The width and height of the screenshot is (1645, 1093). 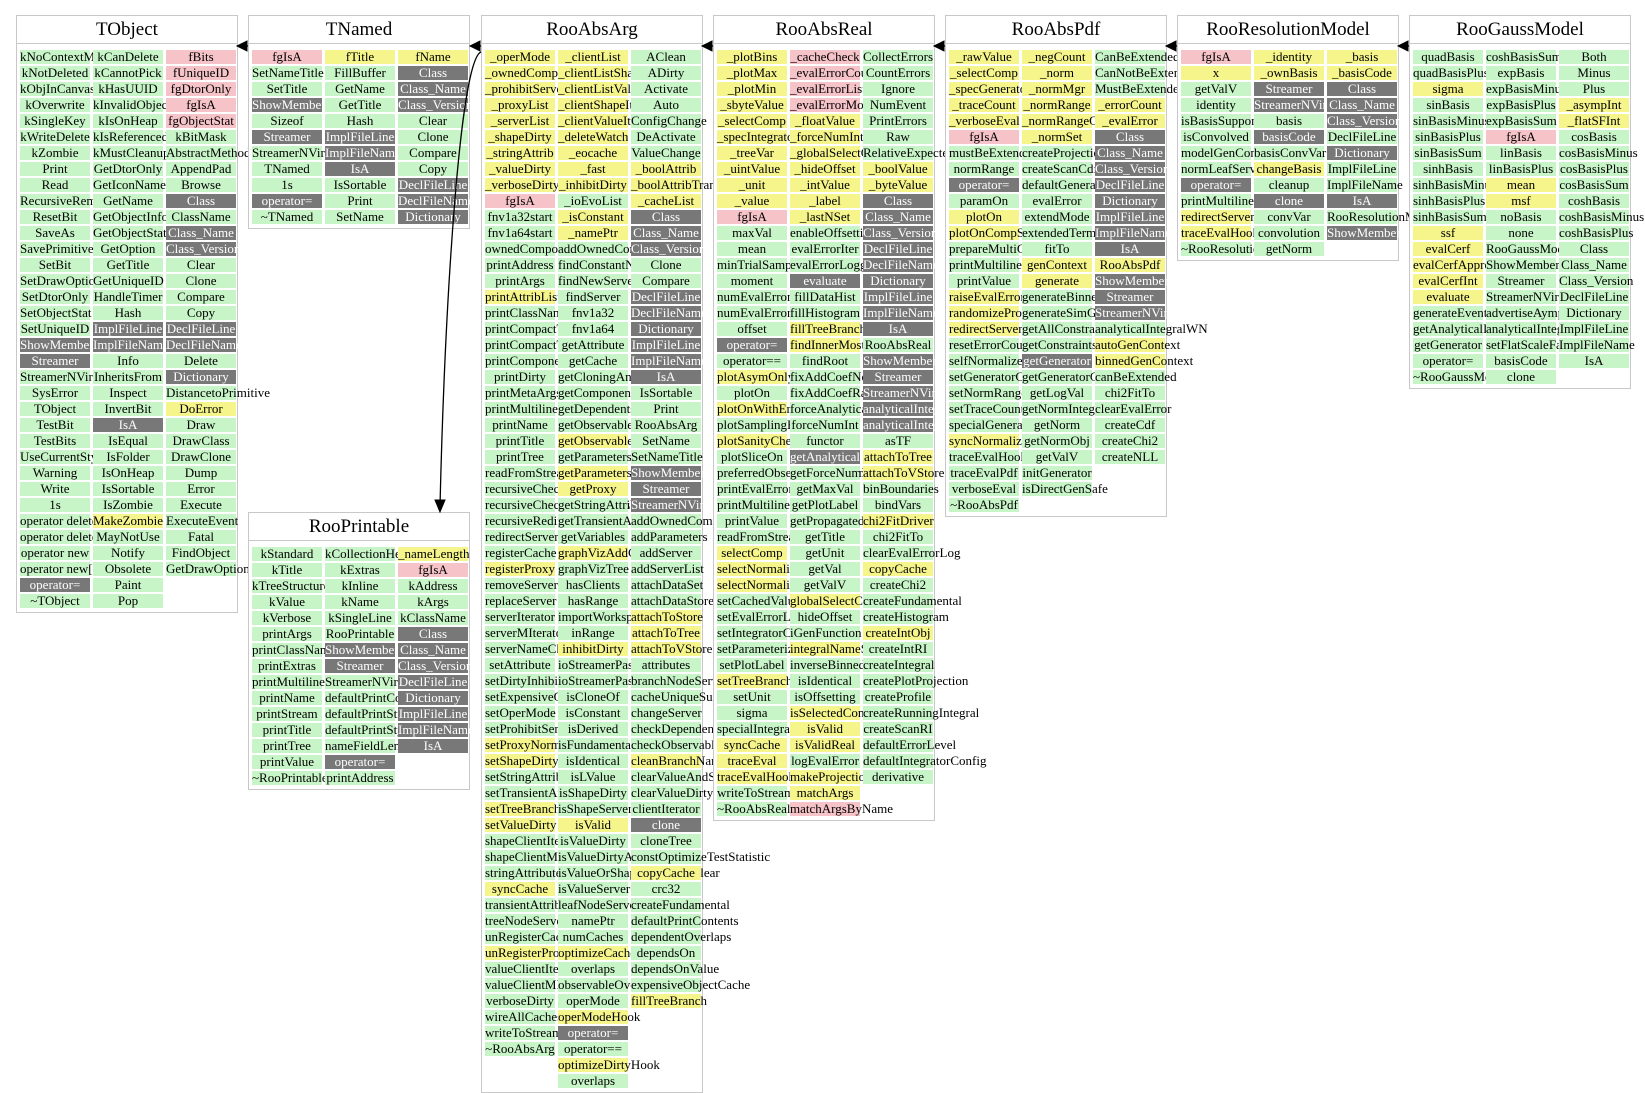 What do you see at coordinates (520, 424) in the screenshot?
I see `member-label: printName` at bounding box center [520, 424].